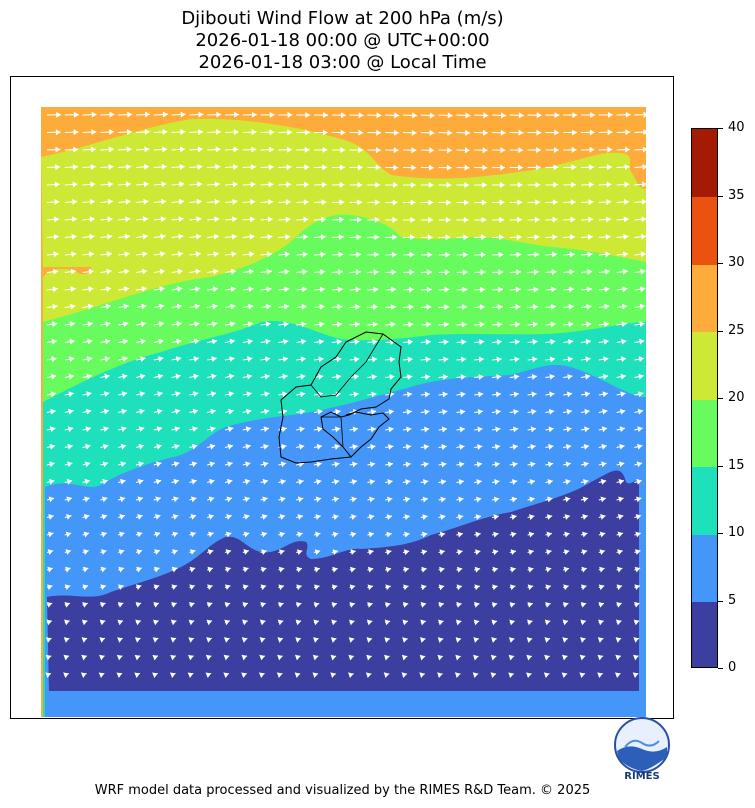  What do you see at coordinates (342, 18) in the screenshot?
I see `title-line-1: Djibouti Wind Flow at 200 hPa (m/s)` at bounding box center [342, 18].